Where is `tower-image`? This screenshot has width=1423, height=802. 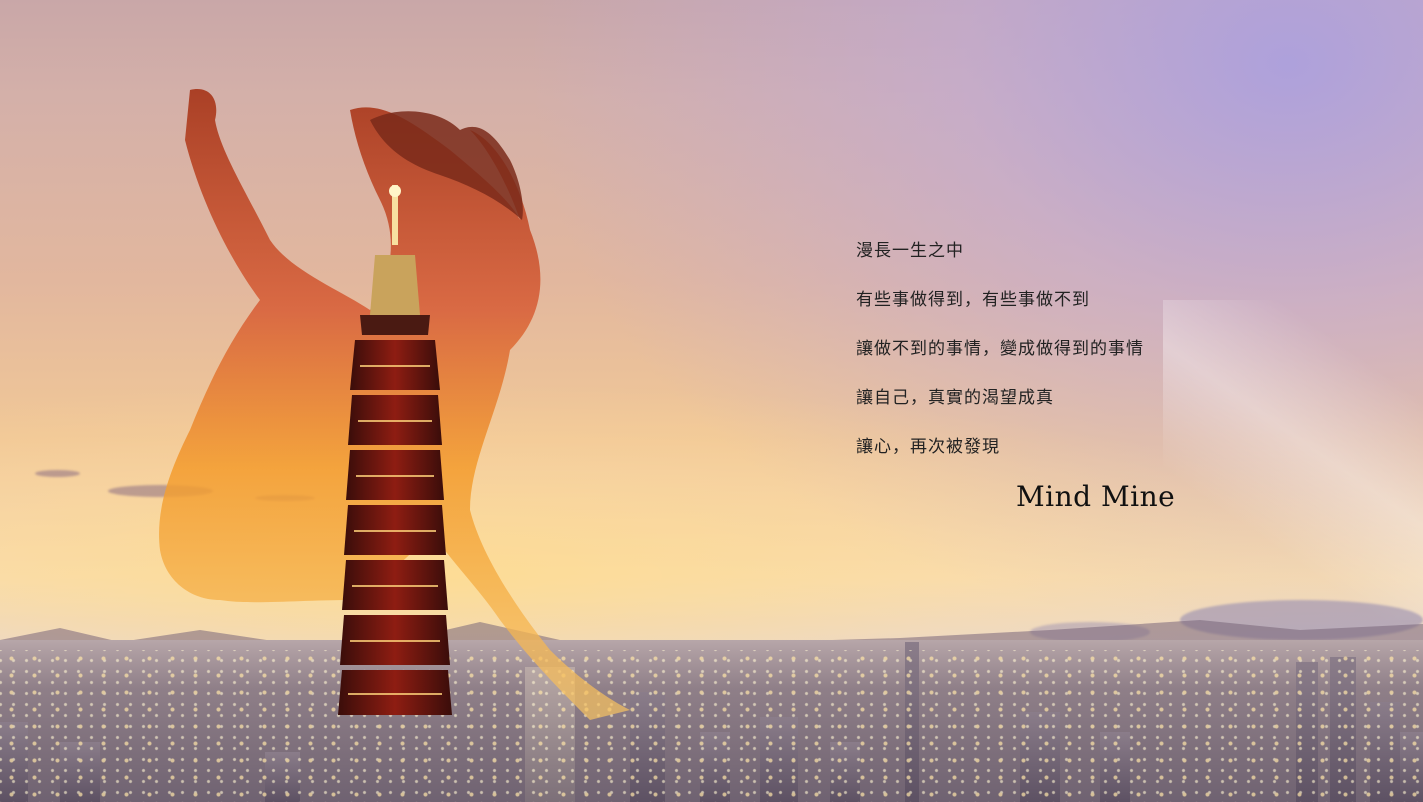 tower-image is located at coordinates (395, 450).